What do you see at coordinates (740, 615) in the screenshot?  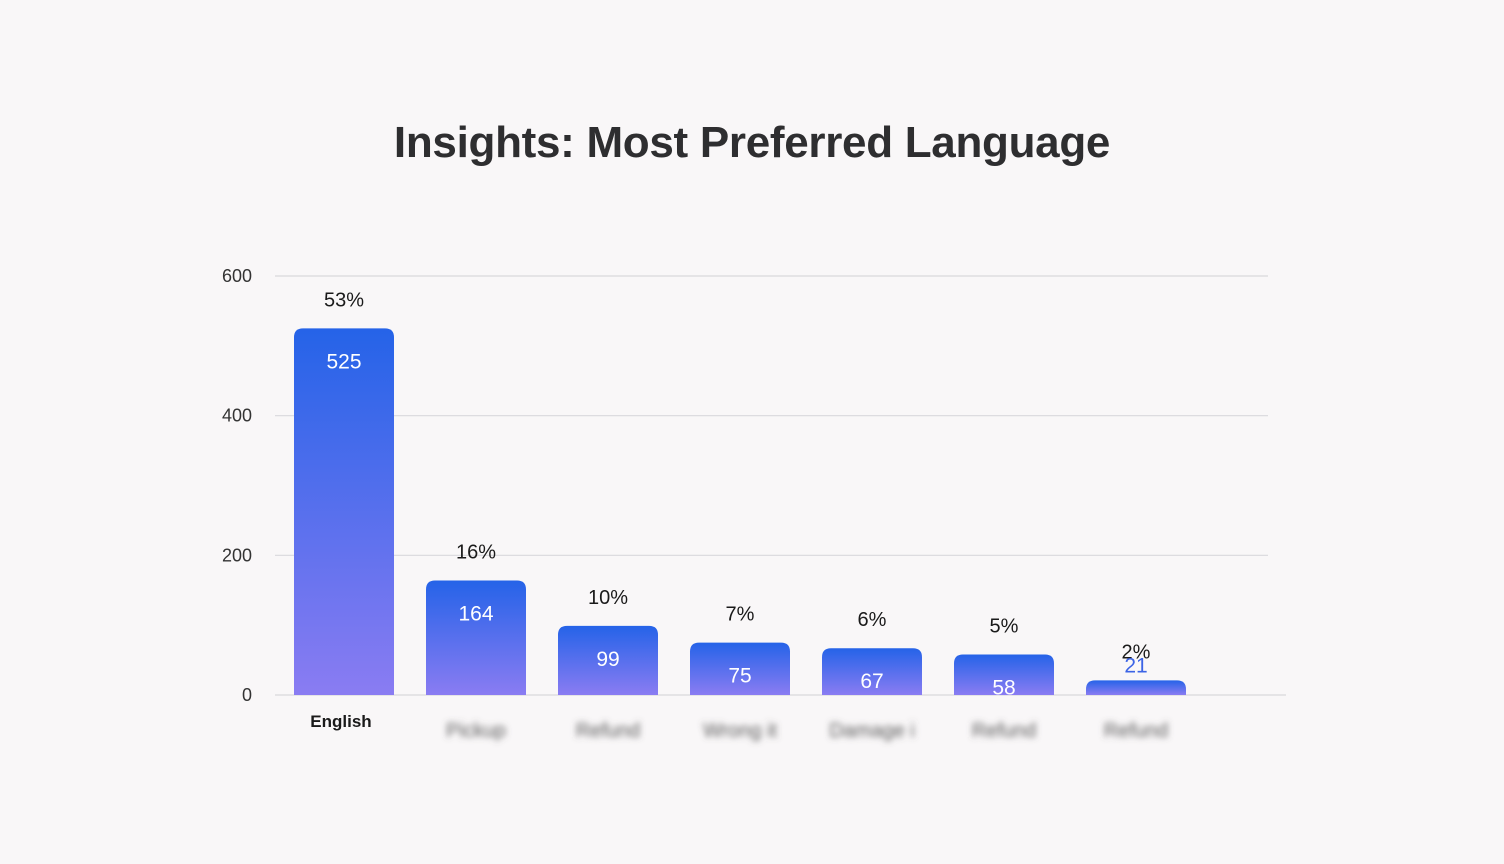 I see `percent-label: 7%` at bounding box center [740, 615].